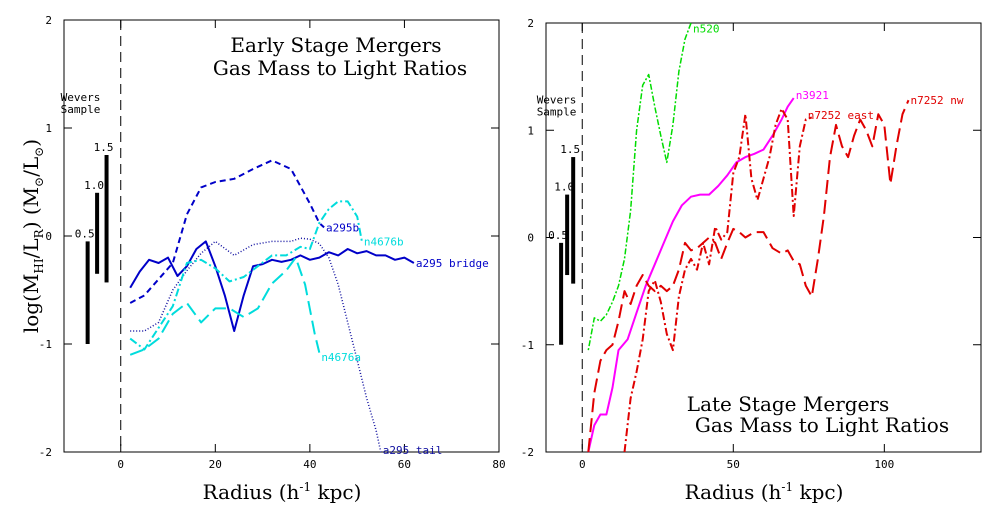  Describe the element at coordinates (452, 263) in the screenshot. I see `series-label: a295 bridge` at that location.